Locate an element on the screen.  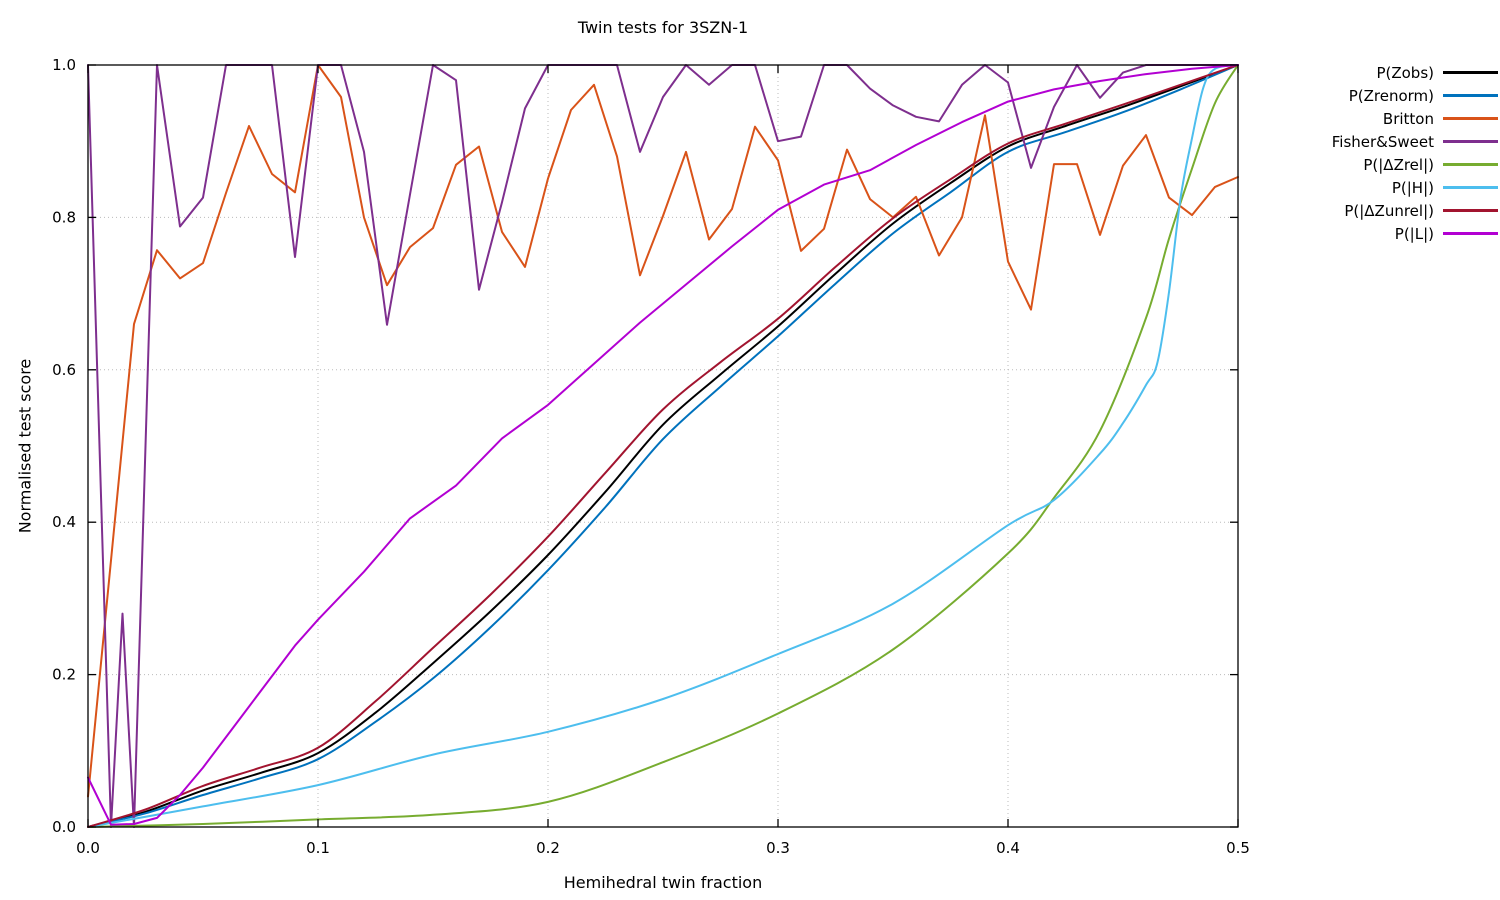
legend-label: P(|L|) is located at coordinates (1414, 233).